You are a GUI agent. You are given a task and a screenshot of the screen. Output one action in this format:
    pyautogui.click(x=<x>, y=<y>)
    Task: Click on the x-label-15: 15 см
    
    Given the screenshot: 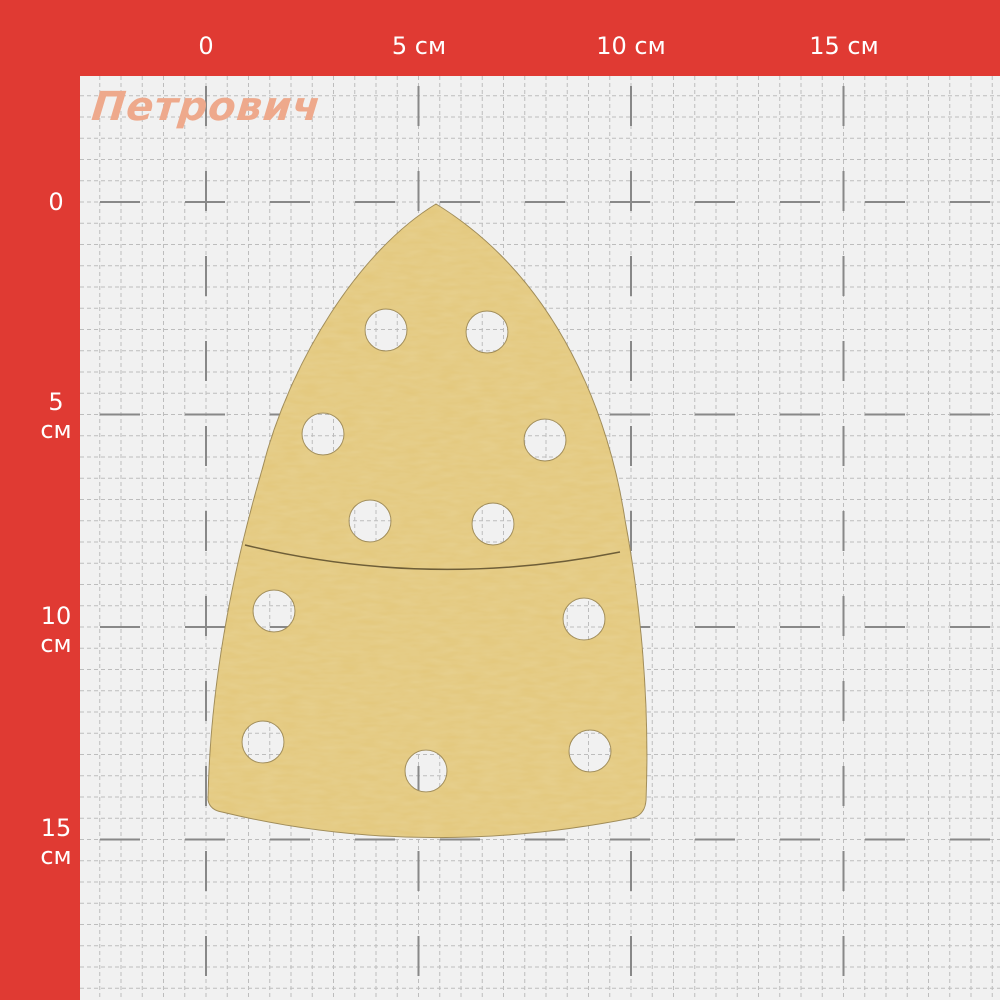 What is the action you would take?
    pyautogui.click(x=844, y=46)
    